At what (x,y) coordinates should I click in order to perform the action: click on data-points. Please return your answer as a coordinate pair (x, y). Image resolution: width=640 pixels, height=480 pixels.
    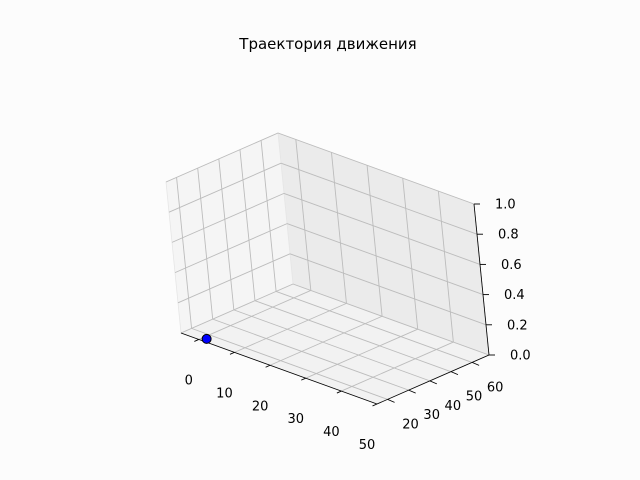
    Looking at the image, I should click on (206, 338).